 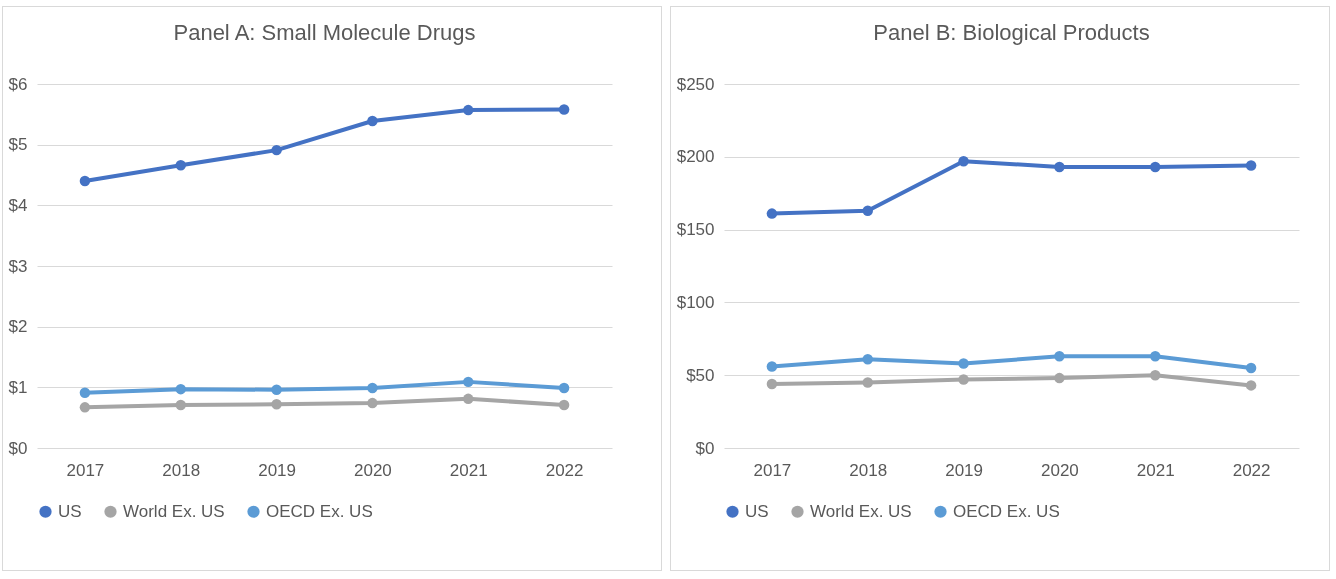 I want to click on y-tick-label: $150, so click(x=695, y=230).